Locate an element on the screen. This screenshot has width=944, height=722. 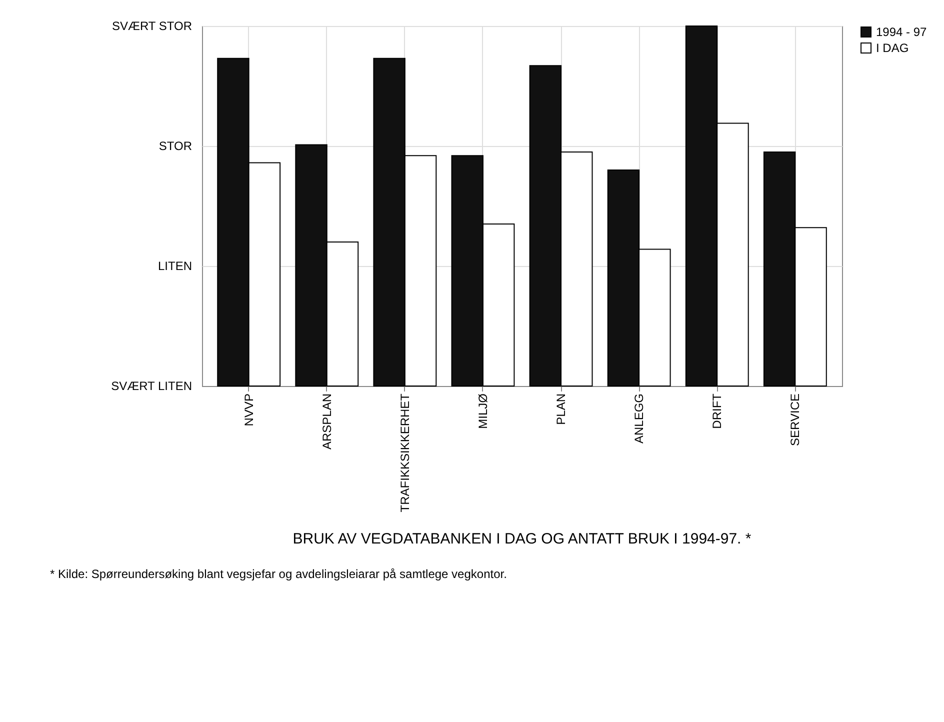
x-tick-label: ANLEGG is located at coordinates (639, 419).